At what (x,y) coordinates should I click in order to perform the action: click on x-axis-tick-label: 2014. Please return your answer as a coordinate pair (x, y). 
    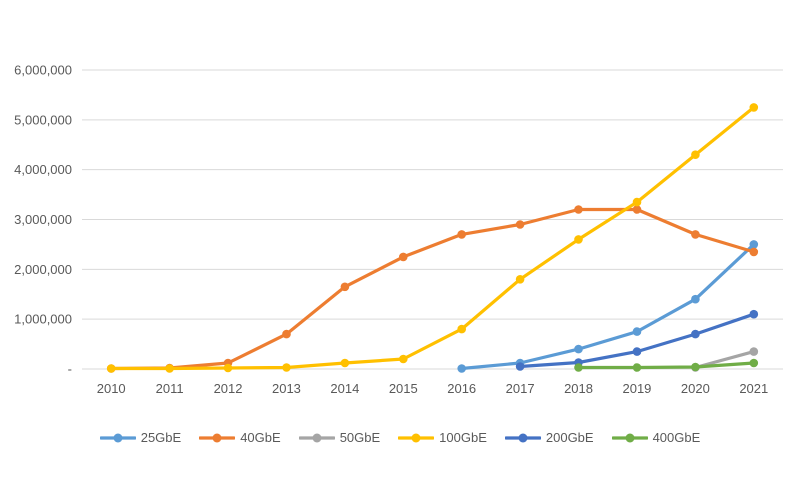
    Looking at the image, I should click on (344, 388).